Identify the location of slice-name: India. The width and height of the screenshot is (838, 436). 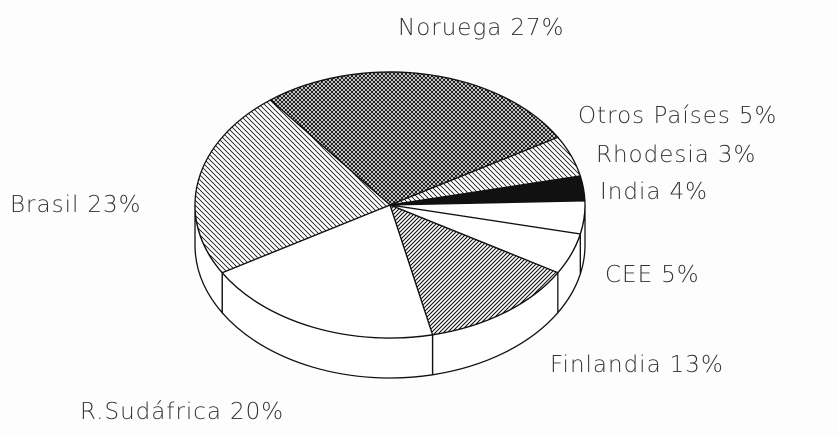
(630, 192).